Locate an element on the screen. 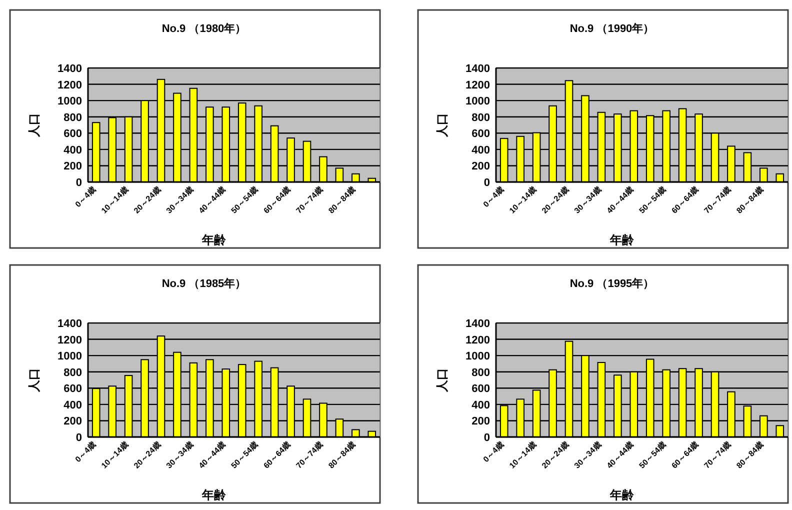  chart-title: No.9 （1990年） is located at coordinates (612, 28).